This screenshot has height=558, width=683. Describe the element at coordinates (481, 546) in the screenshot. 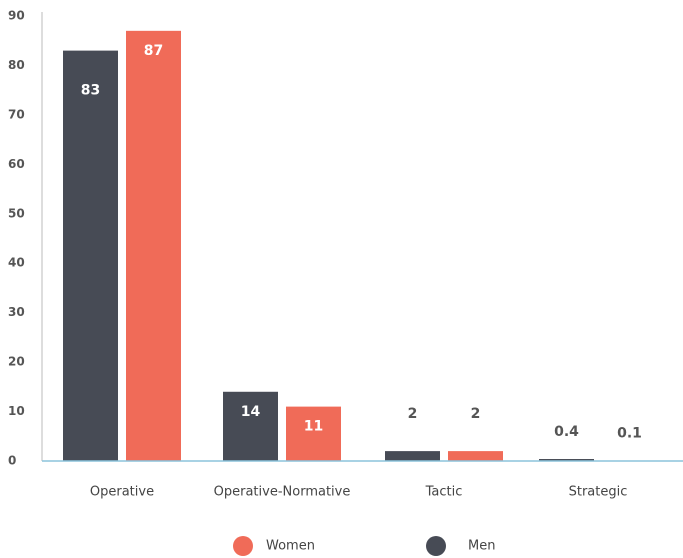

I see `legend-label: Men` at that location.